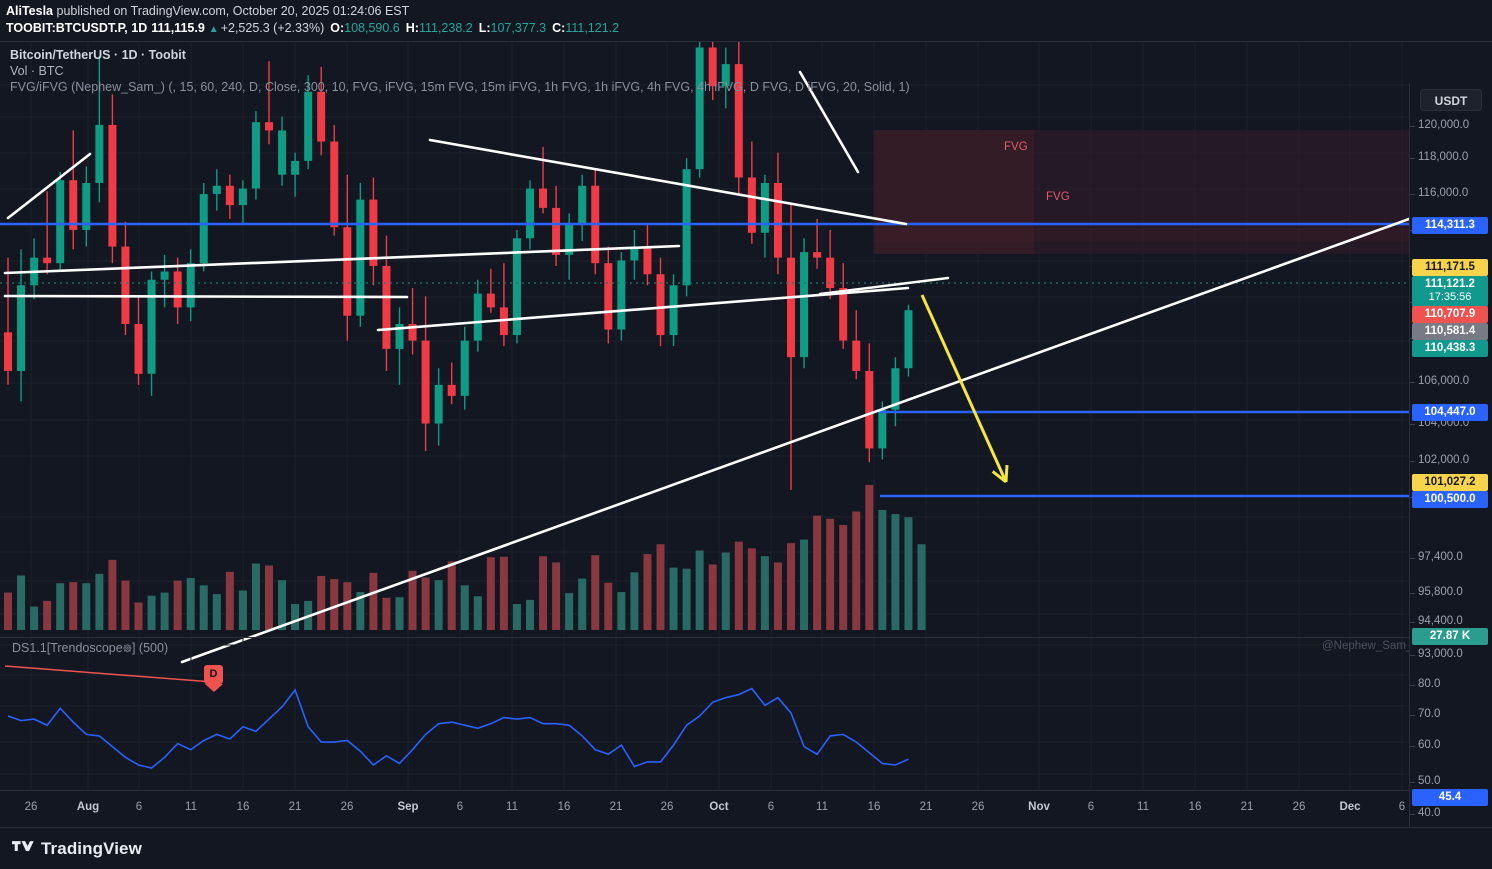 This screenshot has width=1492, height=869. I want to click on price-axis-value: 110,581.4, so click(1450, 331).